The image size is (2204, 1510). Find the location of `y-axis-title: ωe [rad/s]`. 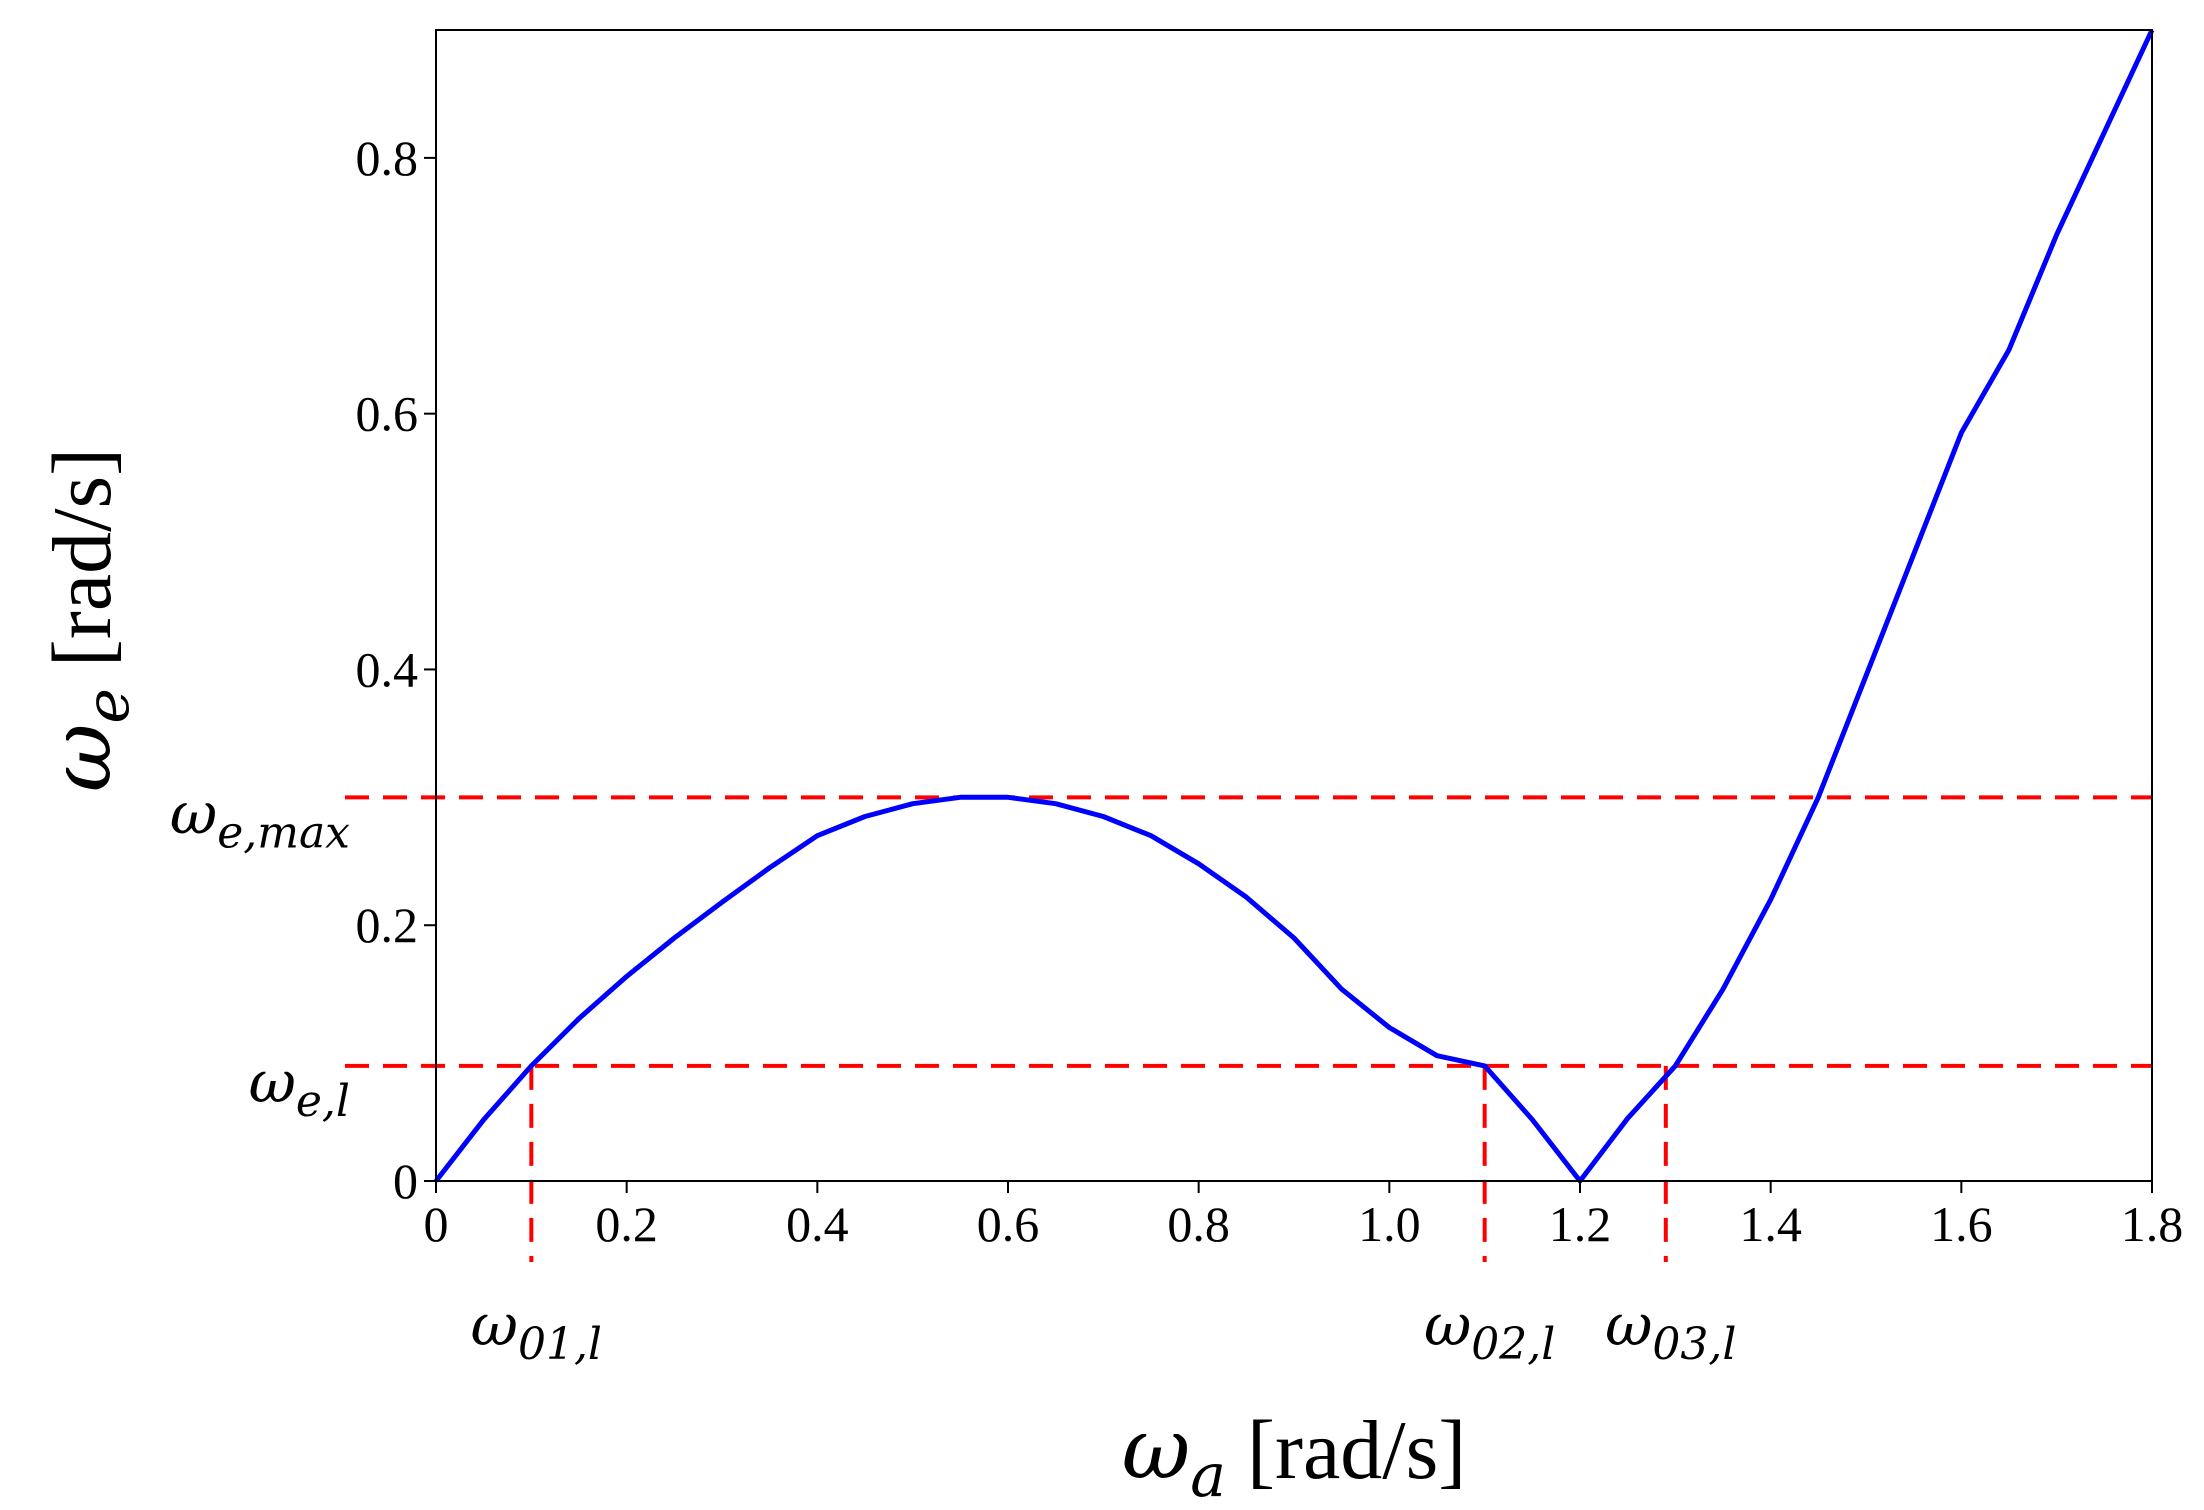

y-axis-title: ωe [rad/s] is located at coordinates (87, 620).